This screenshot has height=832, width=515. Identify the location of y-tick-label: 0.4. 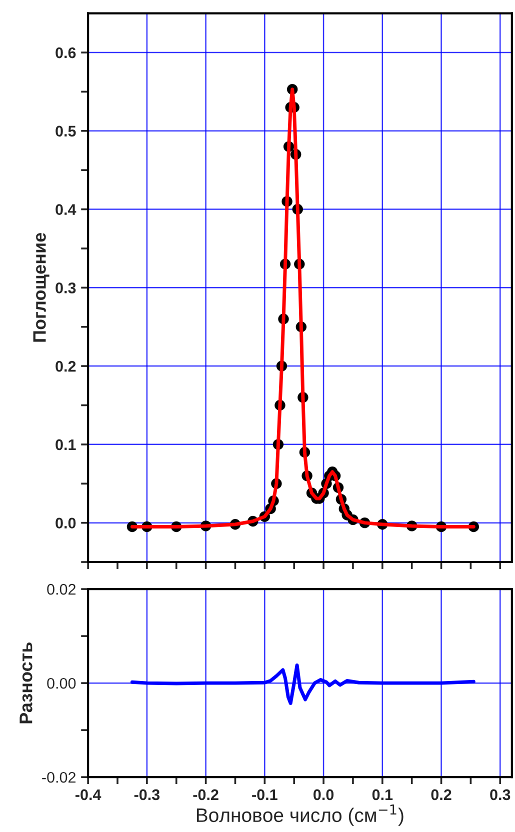
(66, 209).